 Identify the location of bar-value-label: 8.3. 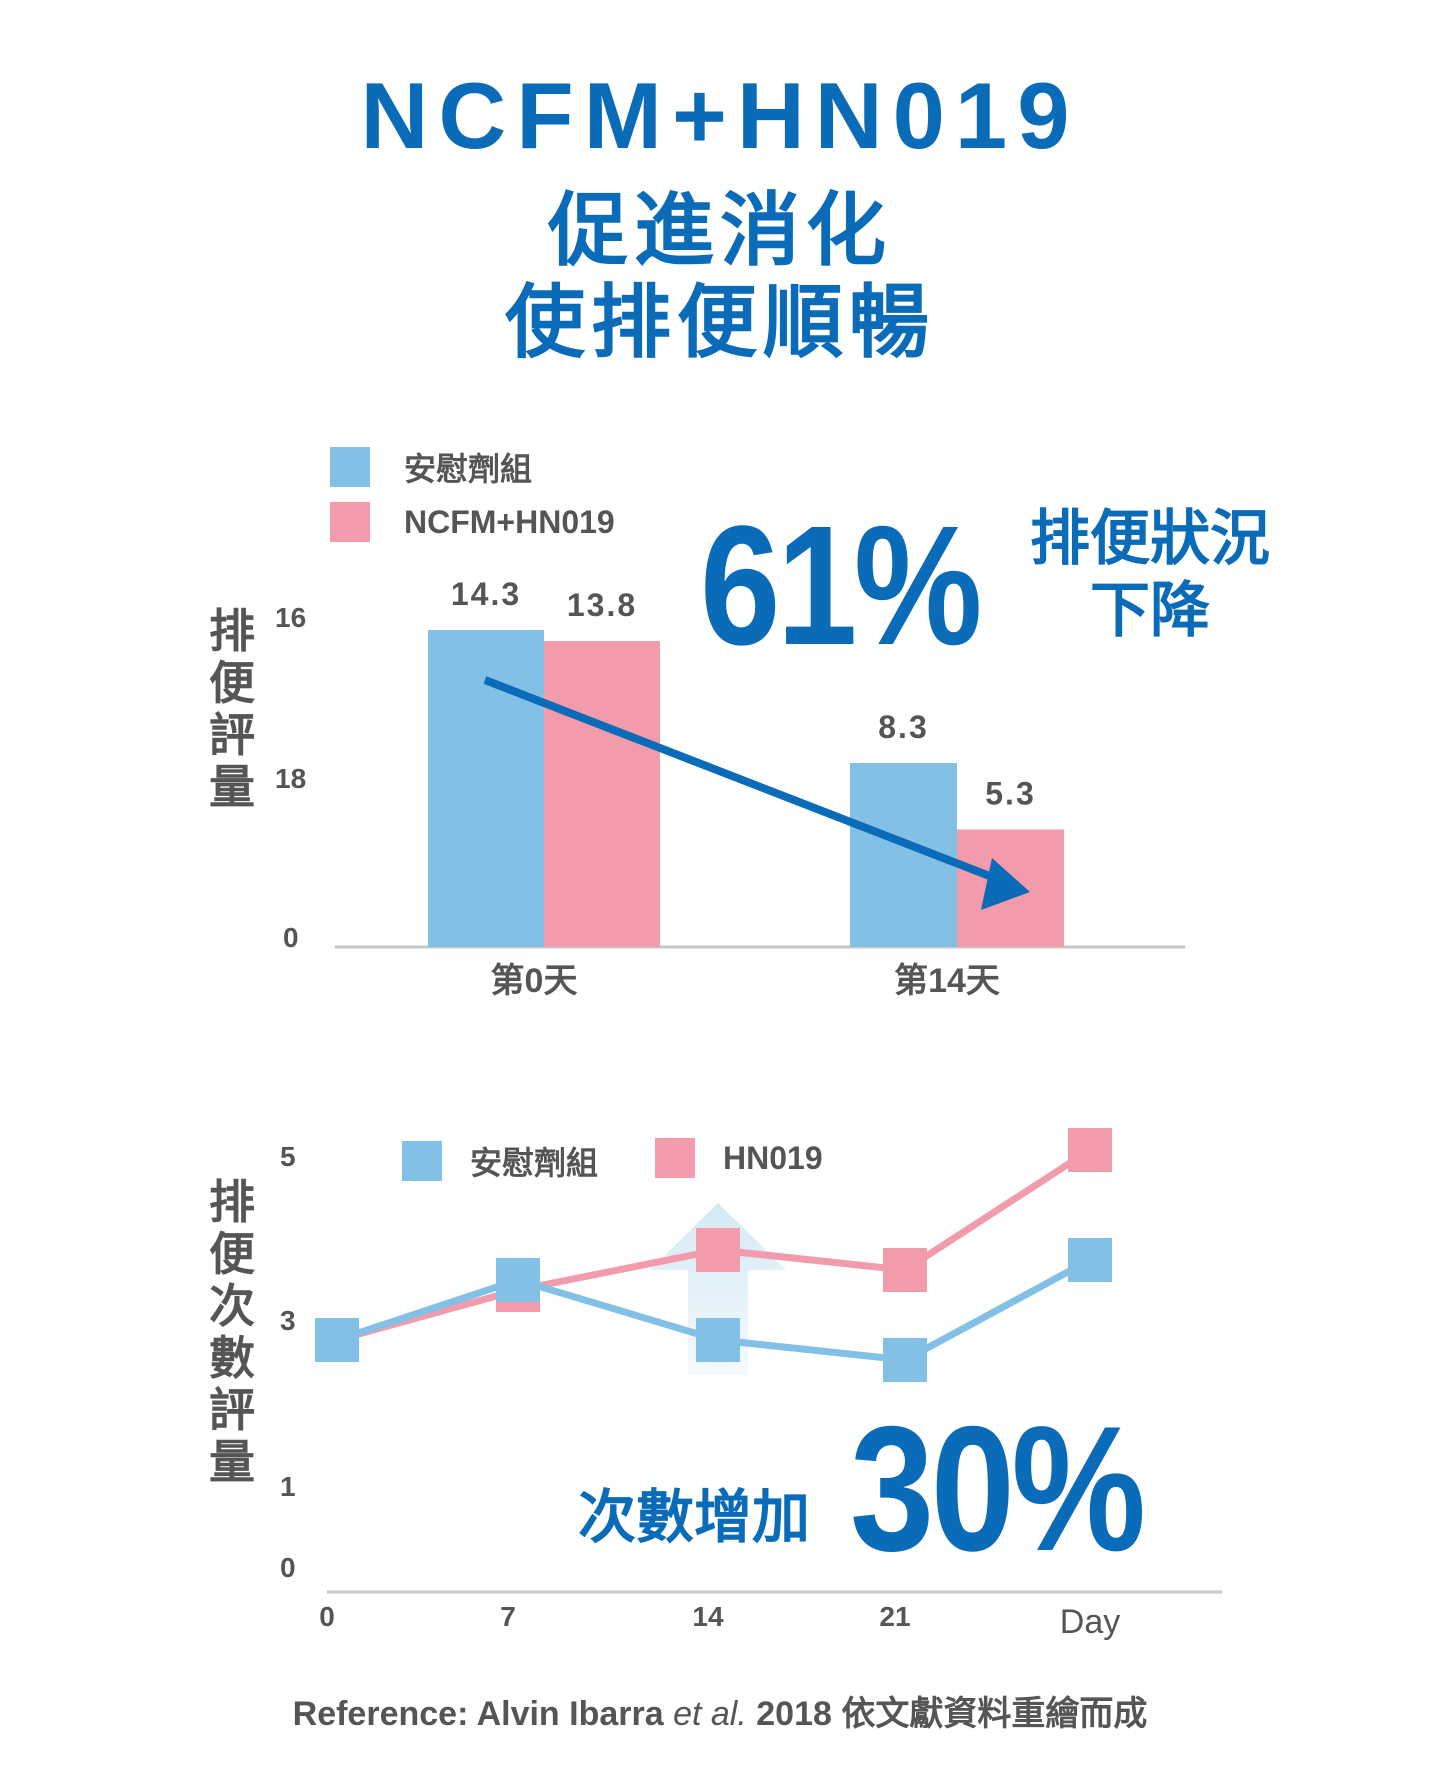
(903, 727).